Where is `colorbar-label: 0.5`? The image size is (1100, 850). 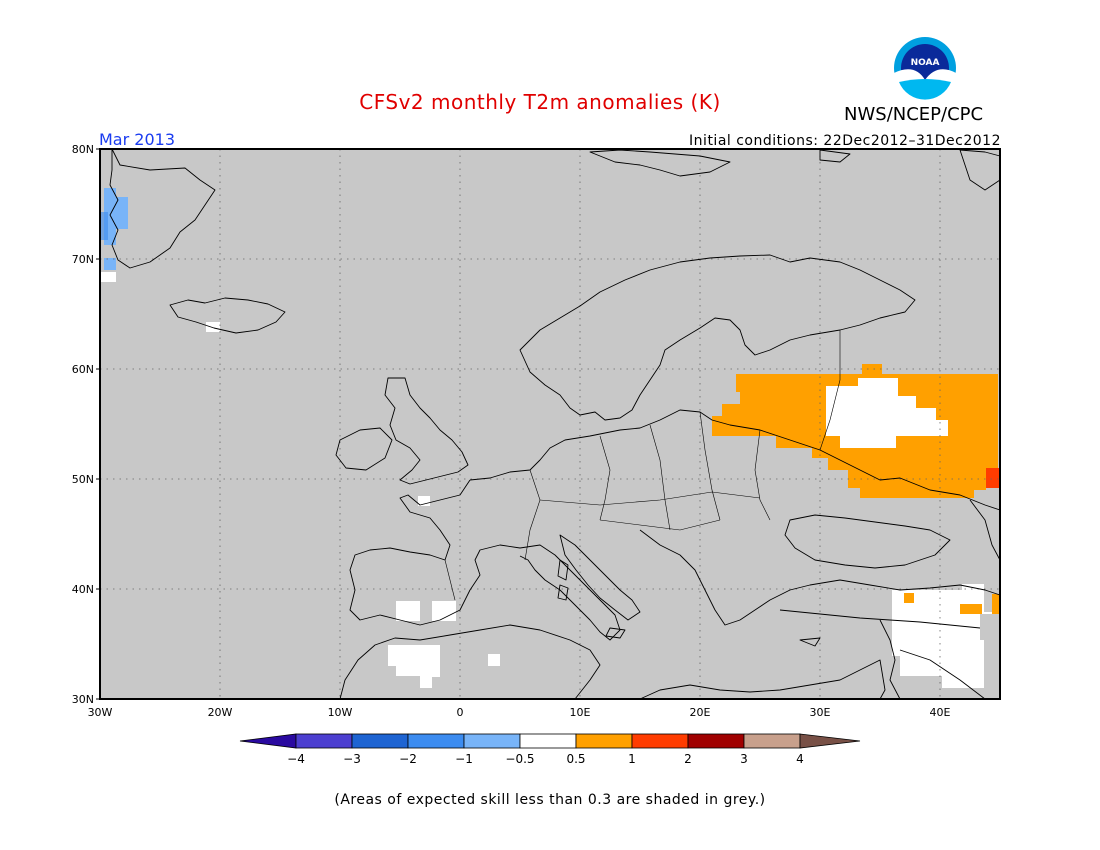
colorbar-label: 0.5 is located at coordinates (575, 759).